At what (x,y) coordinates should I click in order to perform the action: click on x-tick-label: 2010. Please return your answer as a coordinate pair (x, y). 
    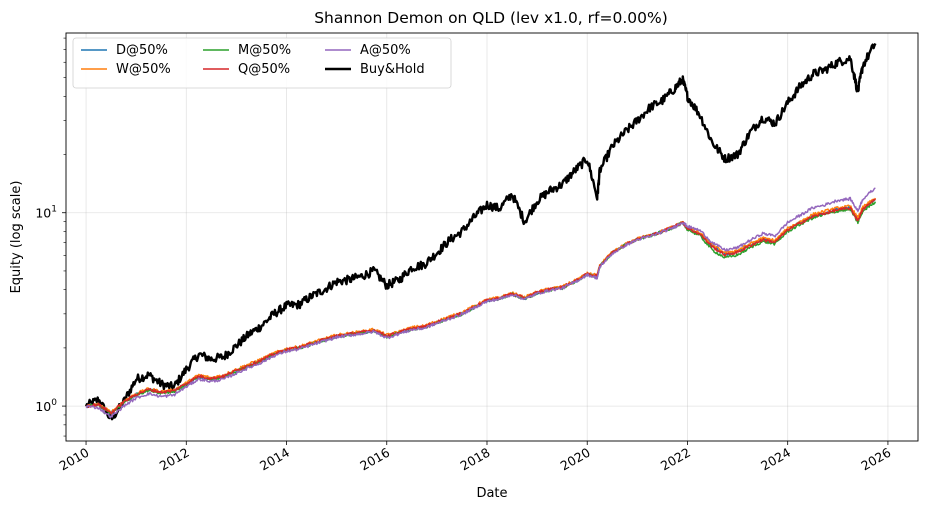
    Looking at the image, I should click on (73, 459).